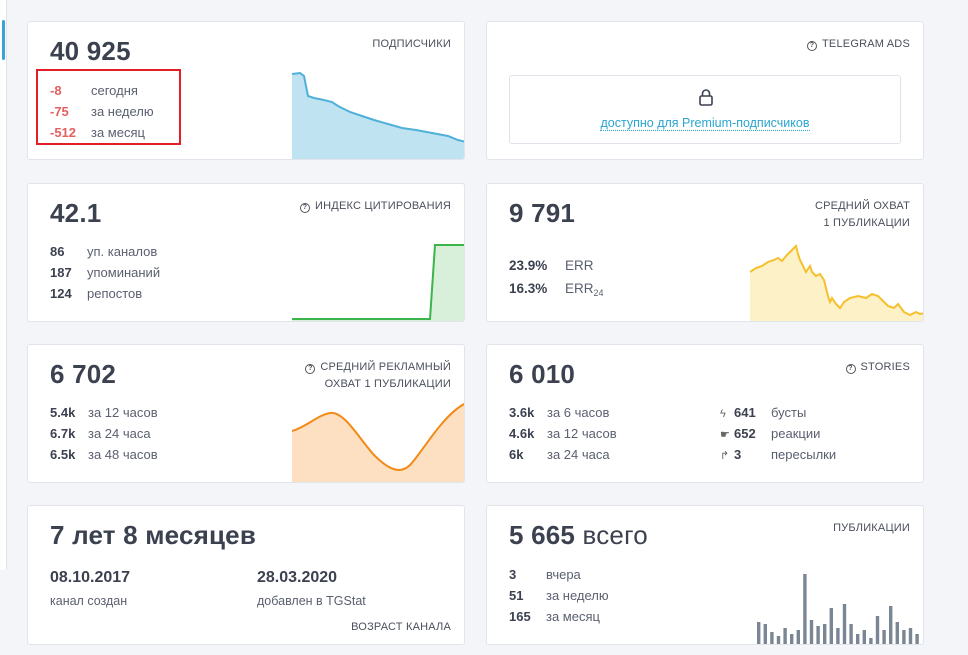 The width and height of the screenshot is (968, 655). I want to click on stories-engagement: ϟ 641 бусты ☛ 652 реакции ↱ 3 пересылки, so click(778, 433).